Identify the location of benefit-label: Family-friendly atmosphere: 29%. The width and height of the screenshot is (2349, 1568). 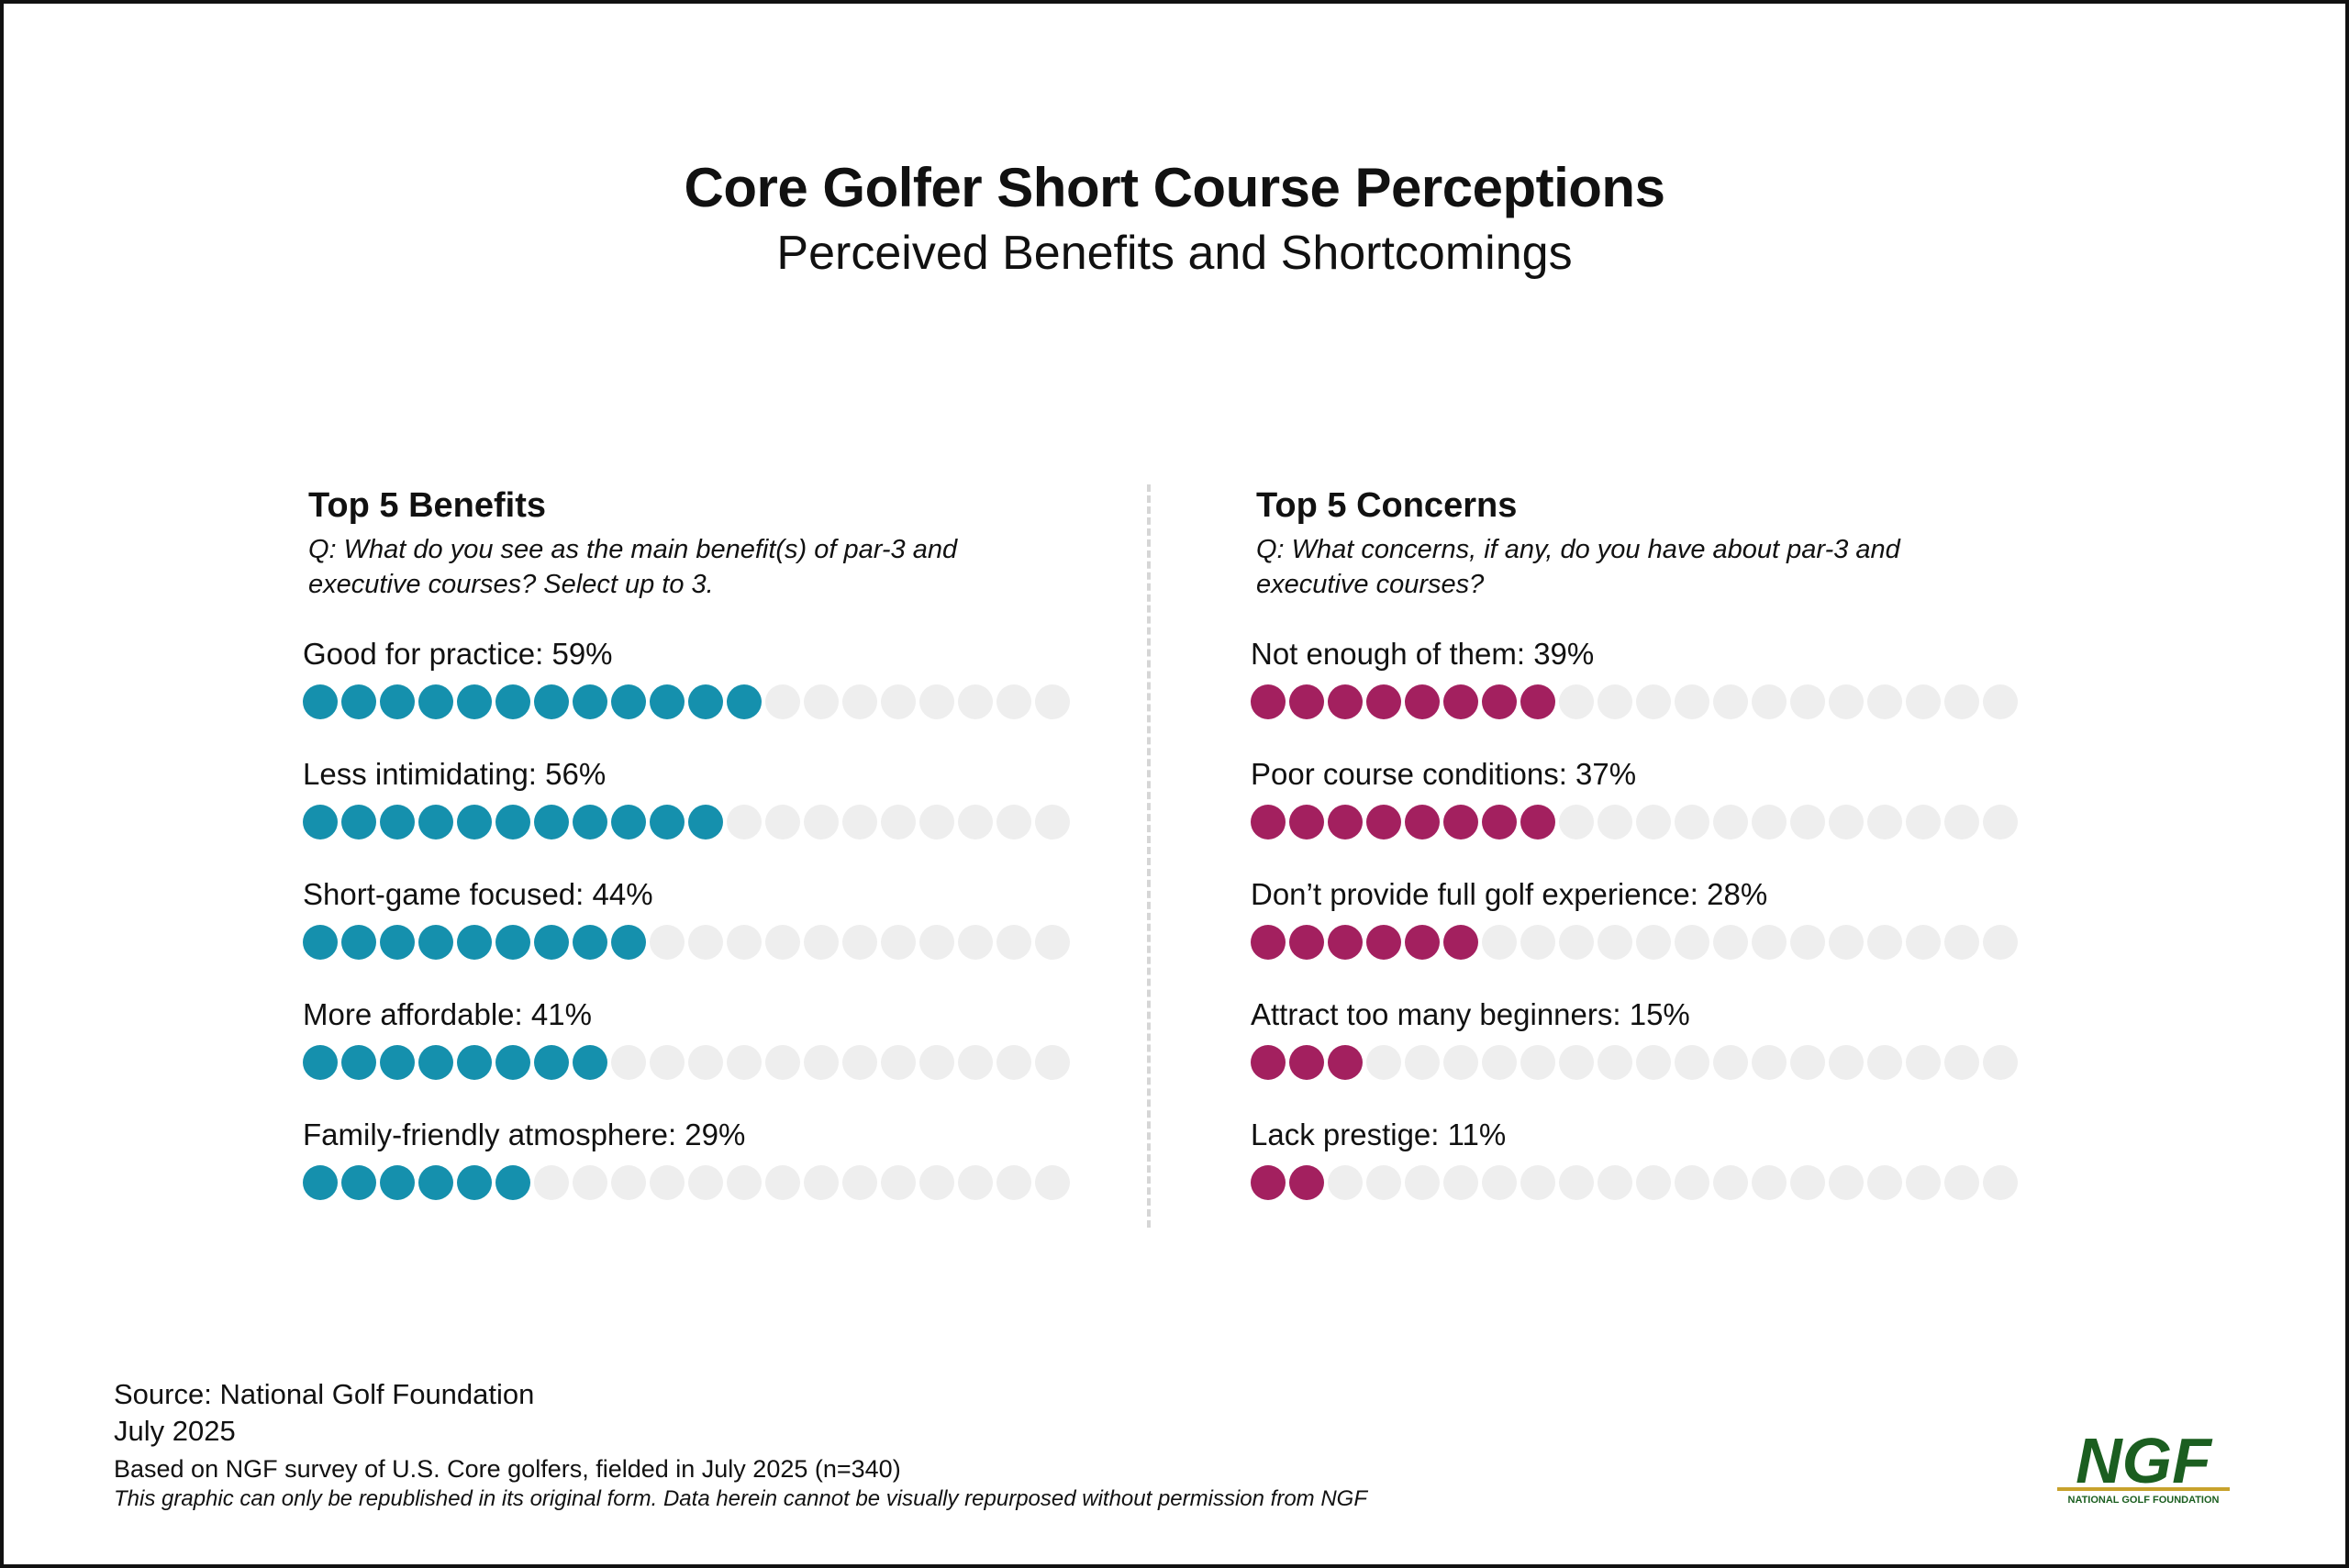
(524, 1134).